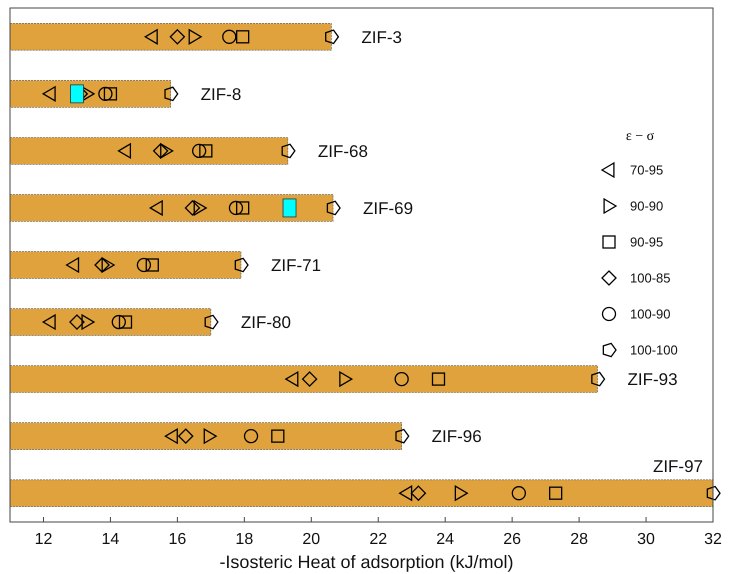  Describe the element at coordinates (111, 539) in the screenshot. I see `x-tick-label: 14` at that location.